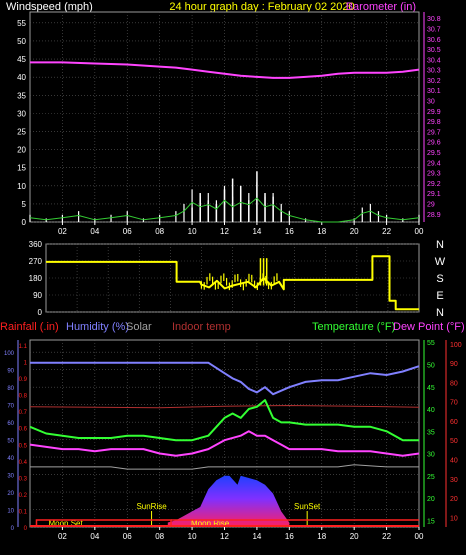  Describe the element at coordinates (36, 244) in the screenshot. I see `direction-y-tick: 360` at that location.